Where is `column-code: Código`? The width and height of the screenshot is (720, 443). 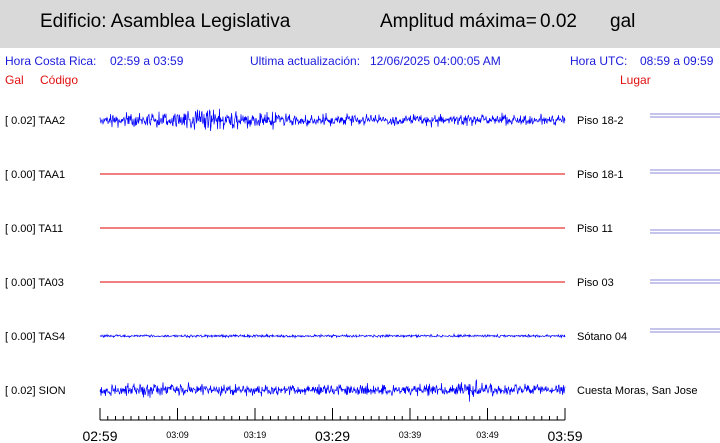
column-code: Código is located at coordinates (59, 80).